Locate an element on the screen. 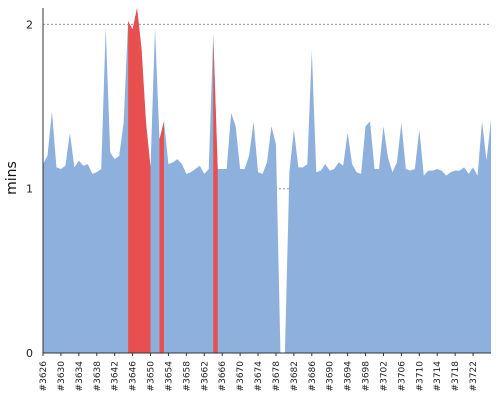 This screenshot has width=500, height=400. x-tick-label: #3710 is located at coordinates (420, 376).